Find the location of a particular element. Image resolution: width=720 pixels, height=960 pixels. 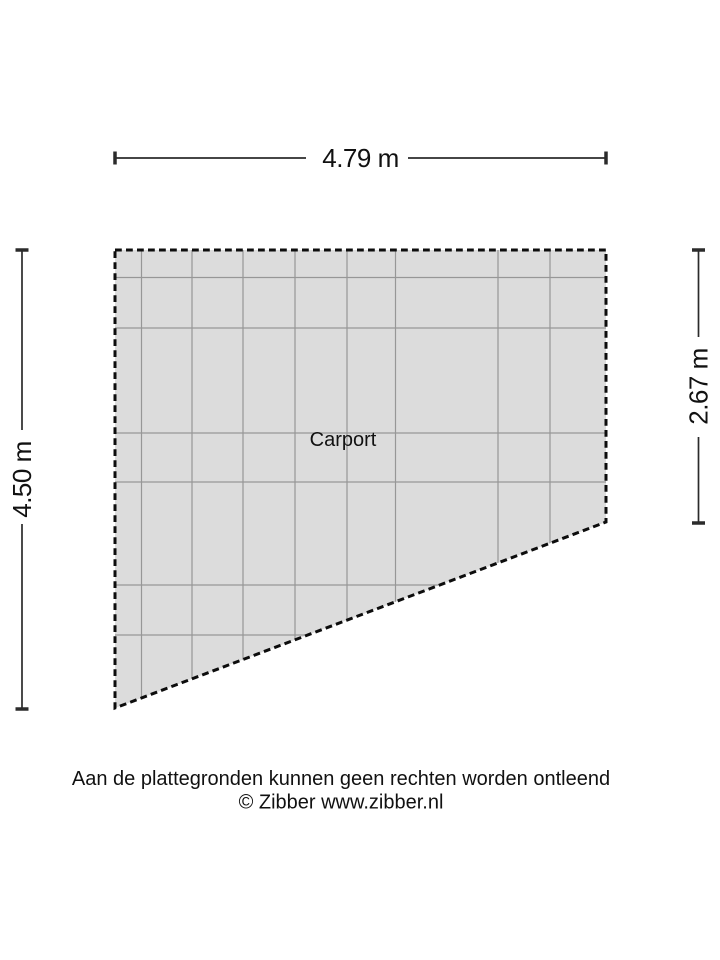

dimension-right: 2.67 m is located at coordinates (699, 386).